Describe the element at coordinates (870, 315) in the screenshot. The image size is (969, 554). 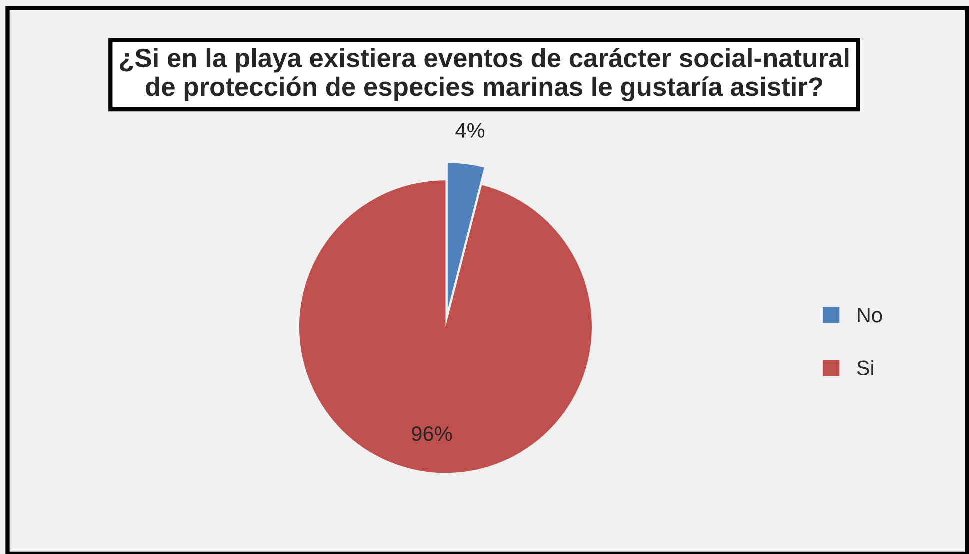
I see `legend-label: No` at that location.